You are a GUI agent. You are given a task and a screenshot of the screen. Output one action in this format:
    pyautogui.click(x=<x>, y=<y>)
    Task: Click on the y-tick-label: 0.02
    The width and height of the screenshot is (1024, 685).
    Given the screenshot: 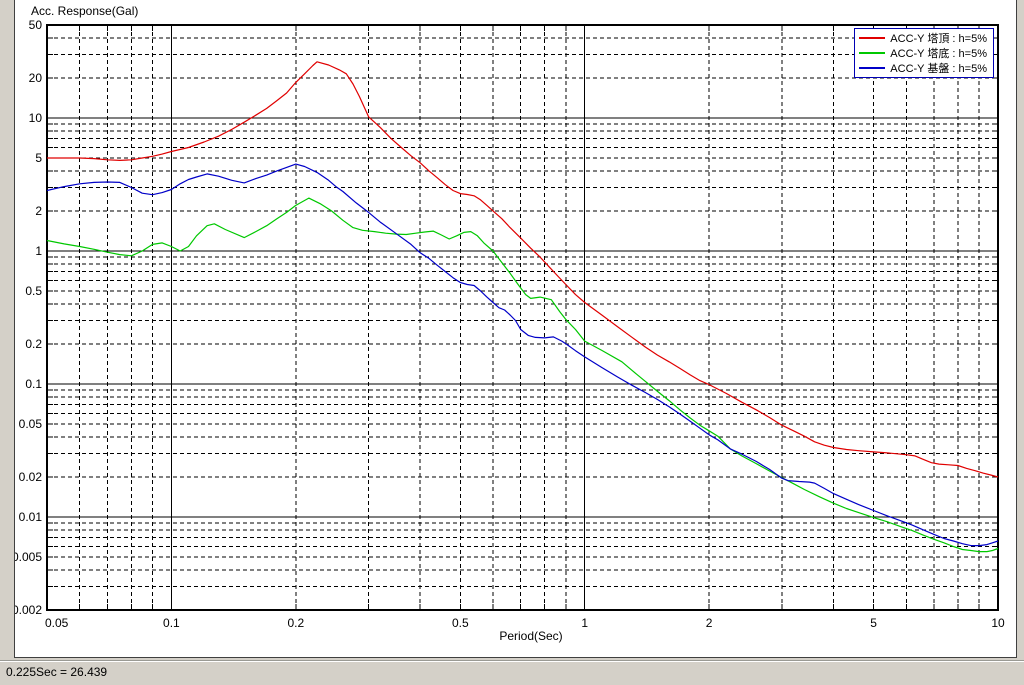 What is the action you would take?
    pyautogui.click(x=31, y=477)
    